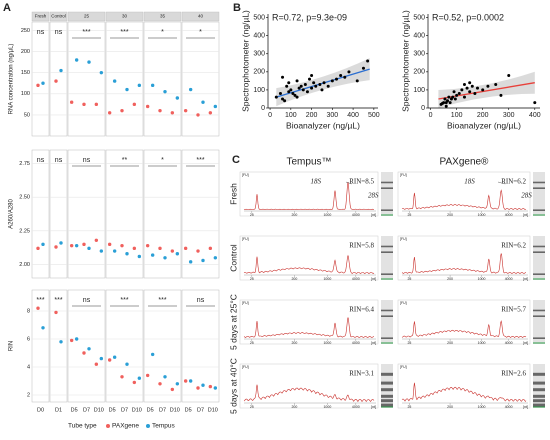 This screenshot has width=550, height=440. I want to click on x-tick-label: D7, so click(162, 410).